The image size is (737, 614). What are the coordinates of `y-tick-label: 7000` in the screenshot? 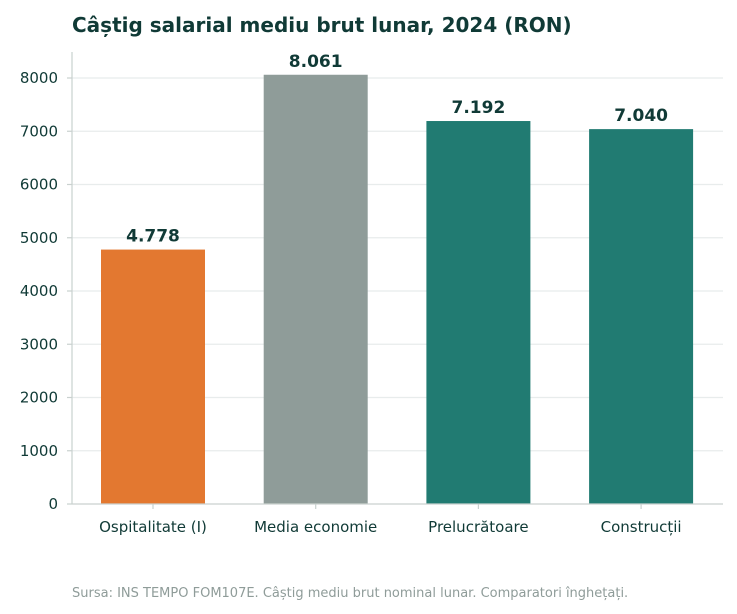 It's located at (39, 131).